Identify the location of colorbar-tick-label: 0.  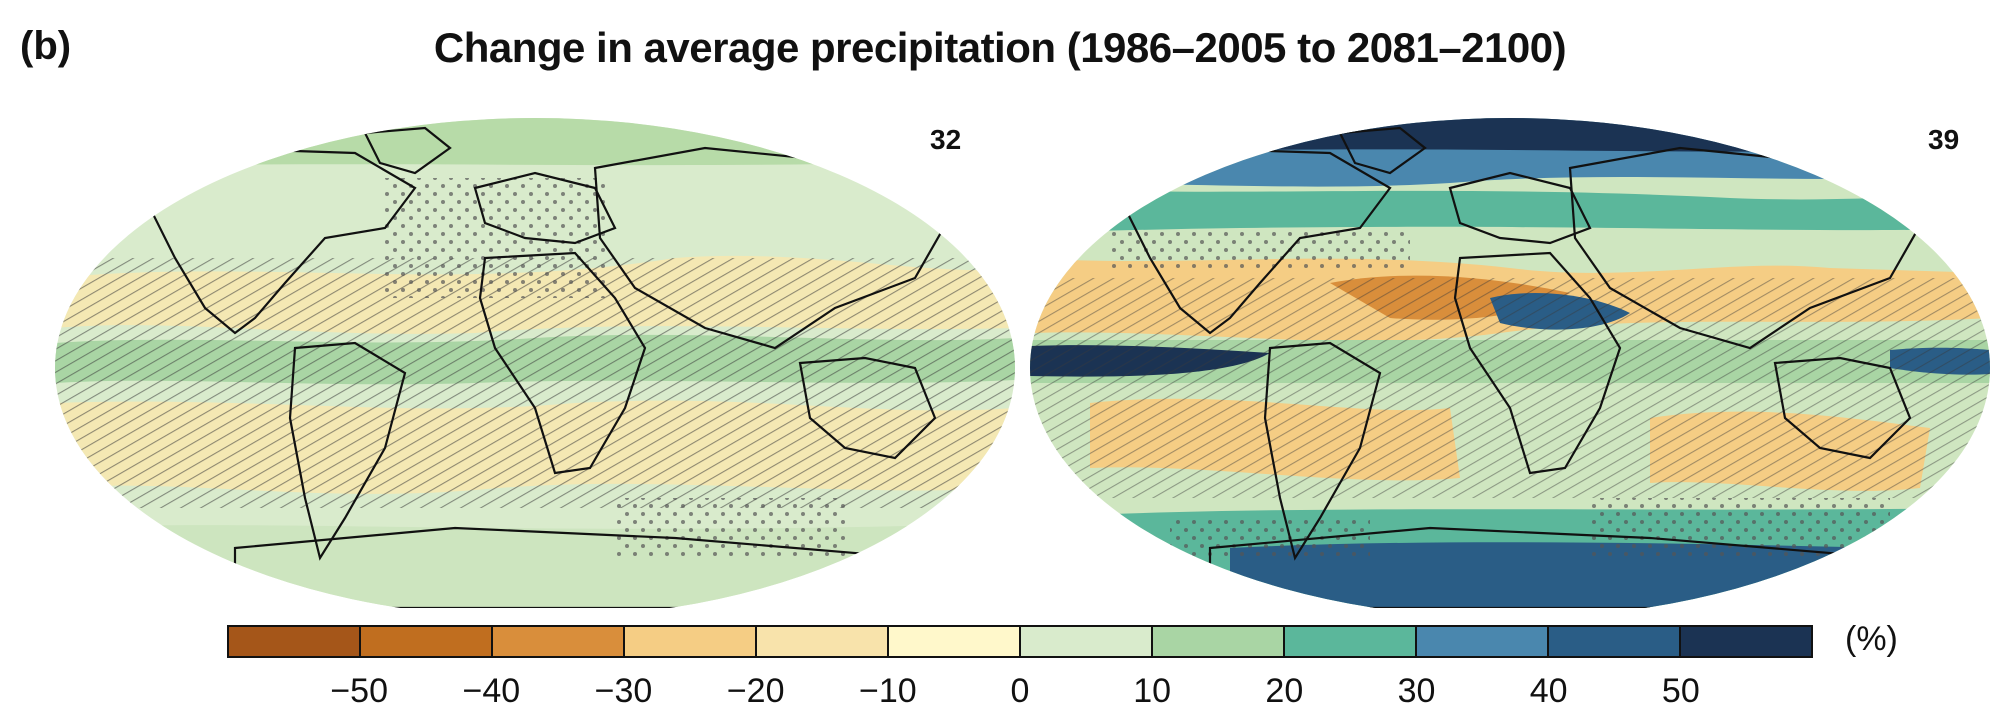
(1020, 691).